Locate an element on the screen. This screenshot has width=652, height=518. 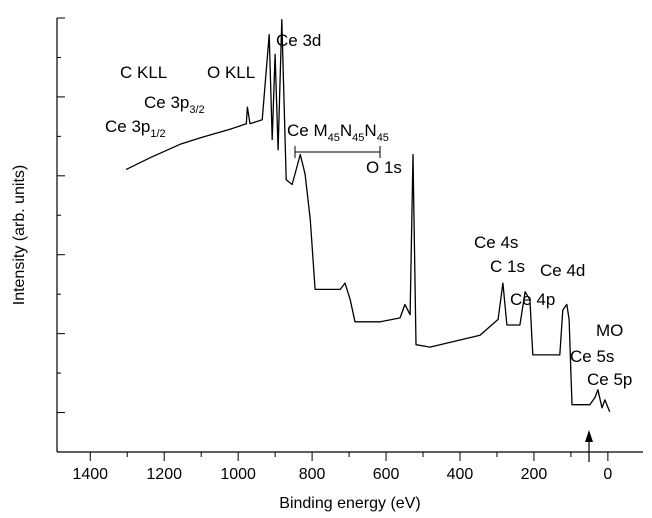
annotation: Ce 3p1/2 is located at coordinates (135, 128).